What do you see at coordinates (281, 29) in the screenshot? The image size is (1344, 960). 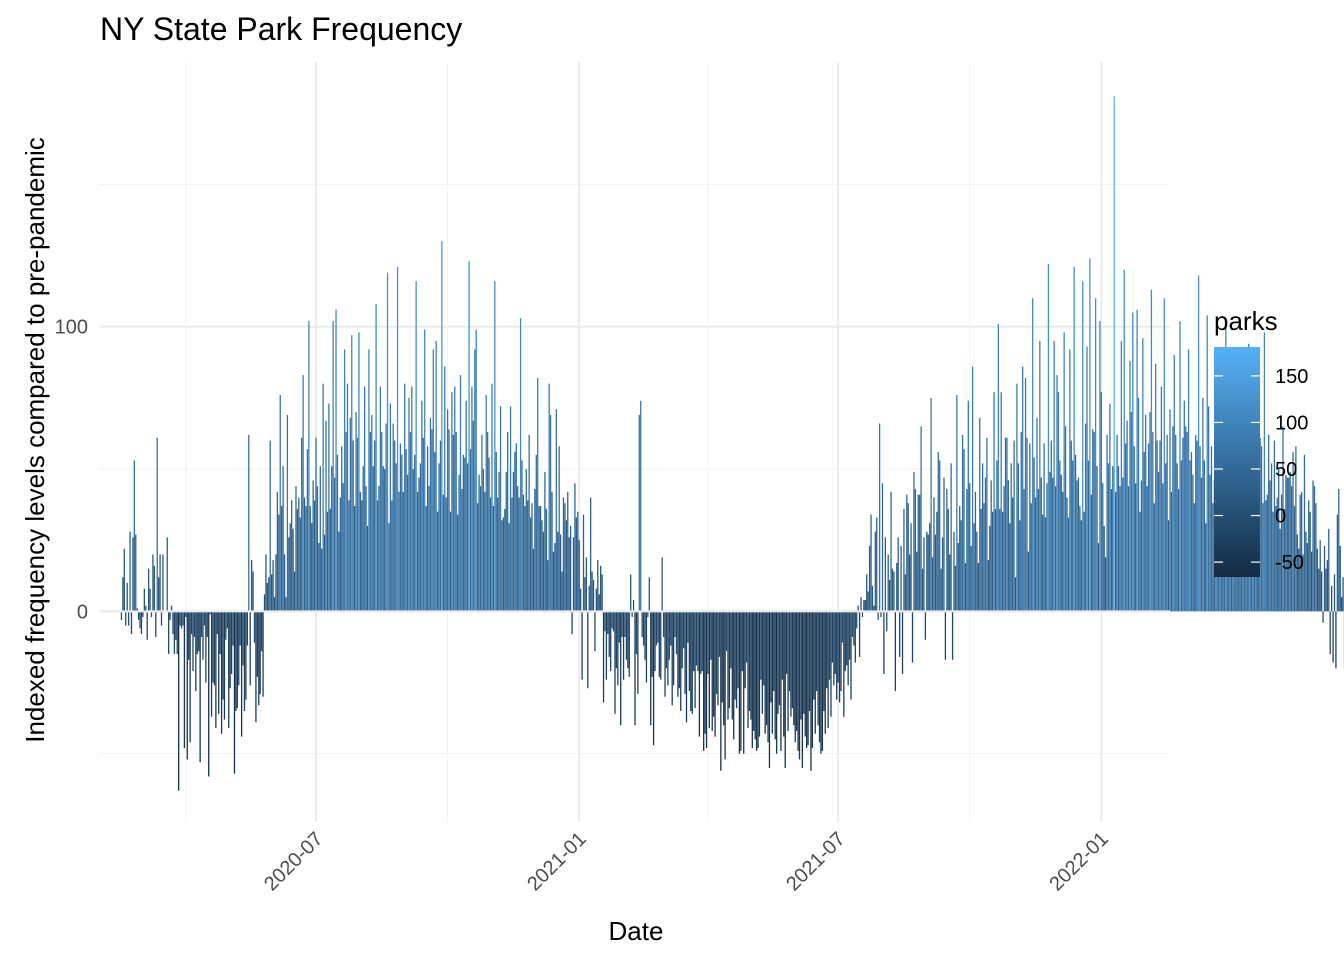 I see `chart-title: NY State Park Frequency` at bounding box center [281, 29].